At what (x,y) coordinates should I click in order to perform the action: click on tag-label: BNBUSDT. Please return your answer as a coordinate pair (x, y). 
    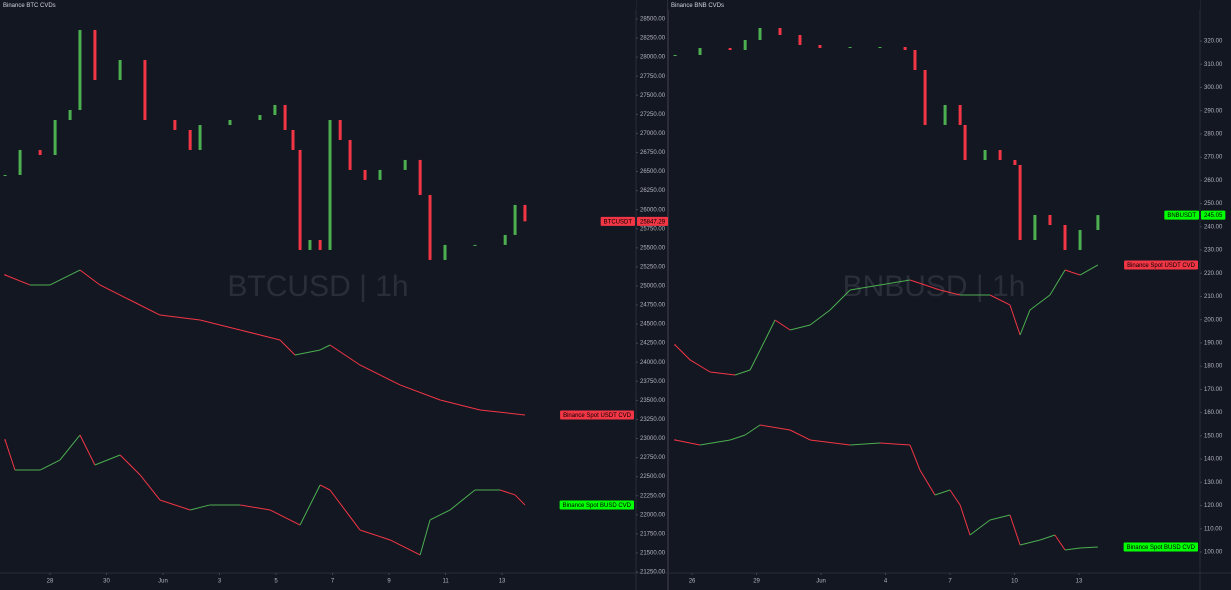
    Looking at the image, I should click on (1181, 216).